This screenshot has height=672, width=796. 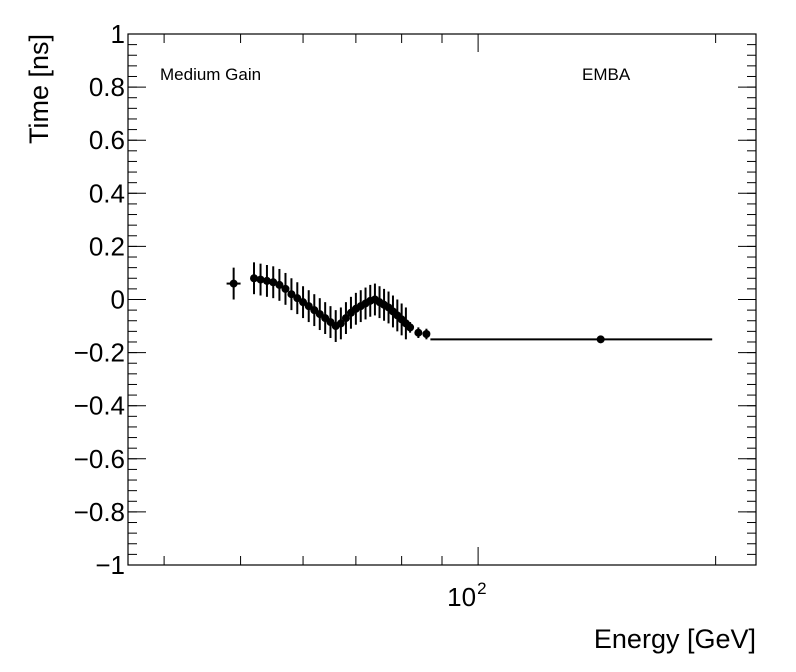 I want to click on y-tick-label: 0, so click(x=118, y=300).